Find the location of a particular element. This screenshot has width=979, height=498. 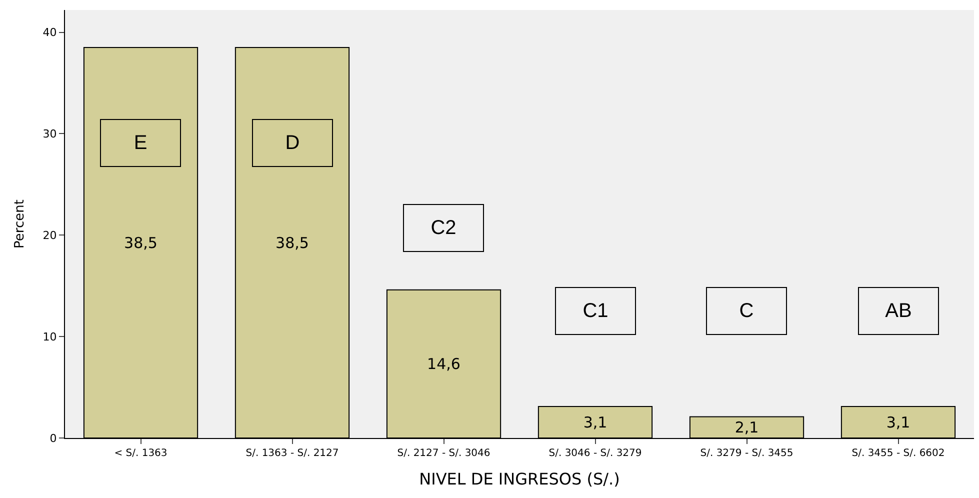

annotation: E is located at coordinates (141, 143).